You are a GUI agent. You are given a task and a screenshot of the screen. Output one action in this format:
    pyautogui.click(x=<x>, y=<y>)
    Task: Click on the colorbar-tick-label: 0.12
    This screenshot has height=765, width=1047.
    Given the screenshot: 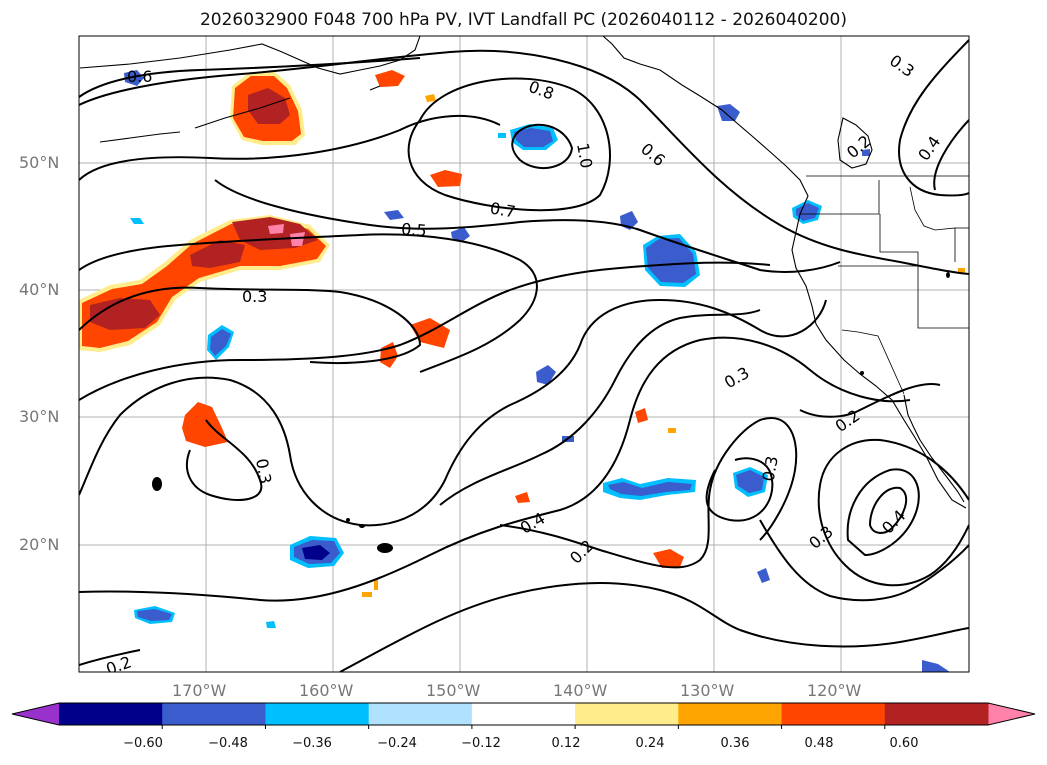 What is the action you would take?
    pyautogui.click(x=566, y=743)
    